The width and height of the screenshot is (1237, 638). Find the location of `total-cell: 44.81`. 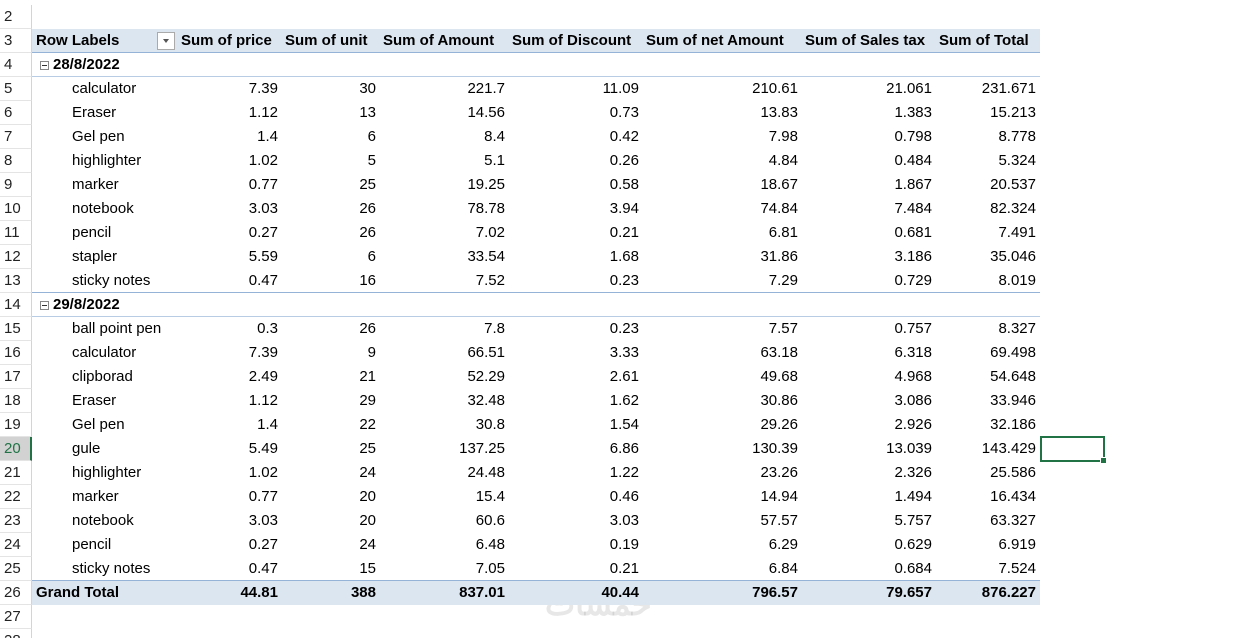

total-cell: 44.81 is located at coordinates (259, 592).